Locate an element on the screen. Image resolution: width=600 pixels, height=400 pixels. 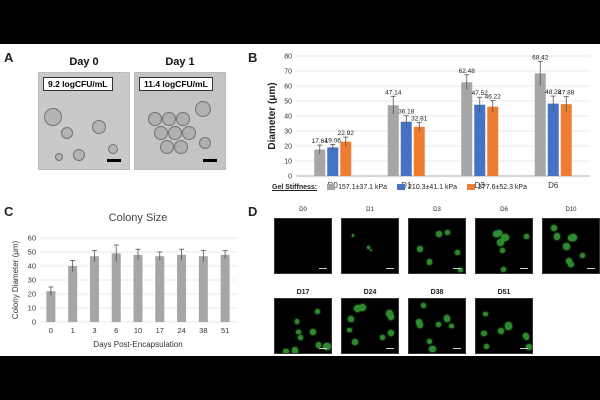
x-tick-label: D1 is located at coordinates (406, 185).